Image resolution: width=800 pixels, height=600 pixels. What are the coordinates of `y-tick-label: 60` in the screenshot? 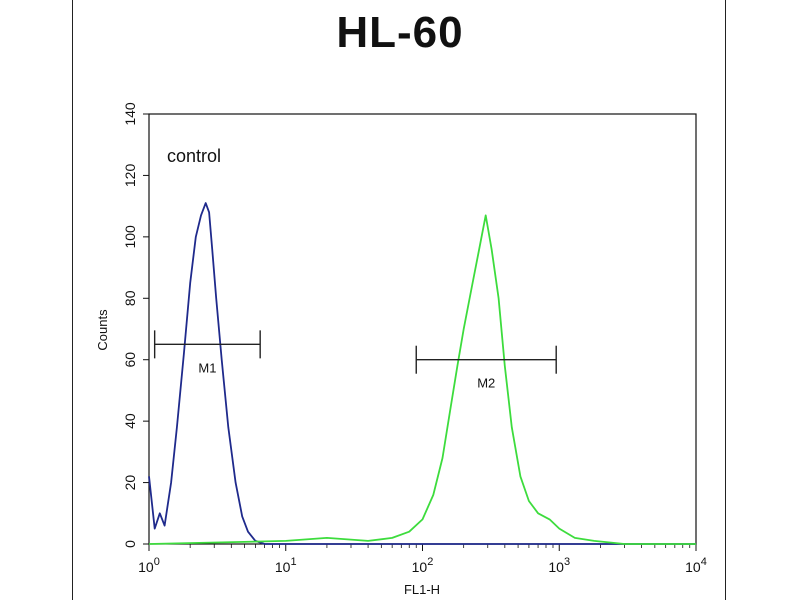 It's located at (130, 360).